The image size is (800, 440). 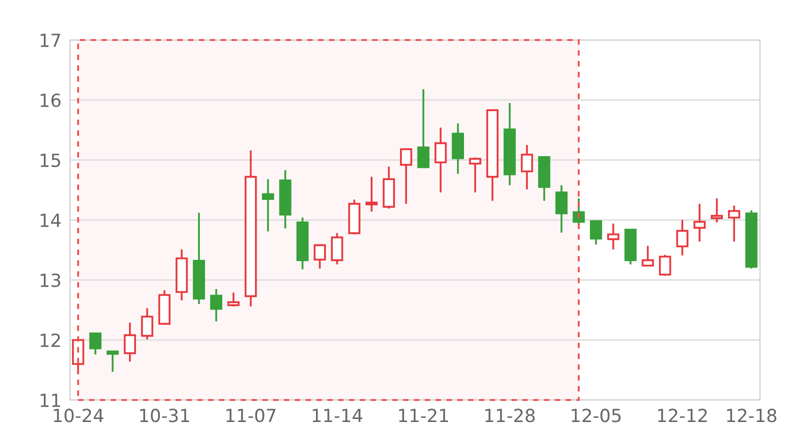 I want to click on x-tick-label: 11-21, so click(x=423, y=415).